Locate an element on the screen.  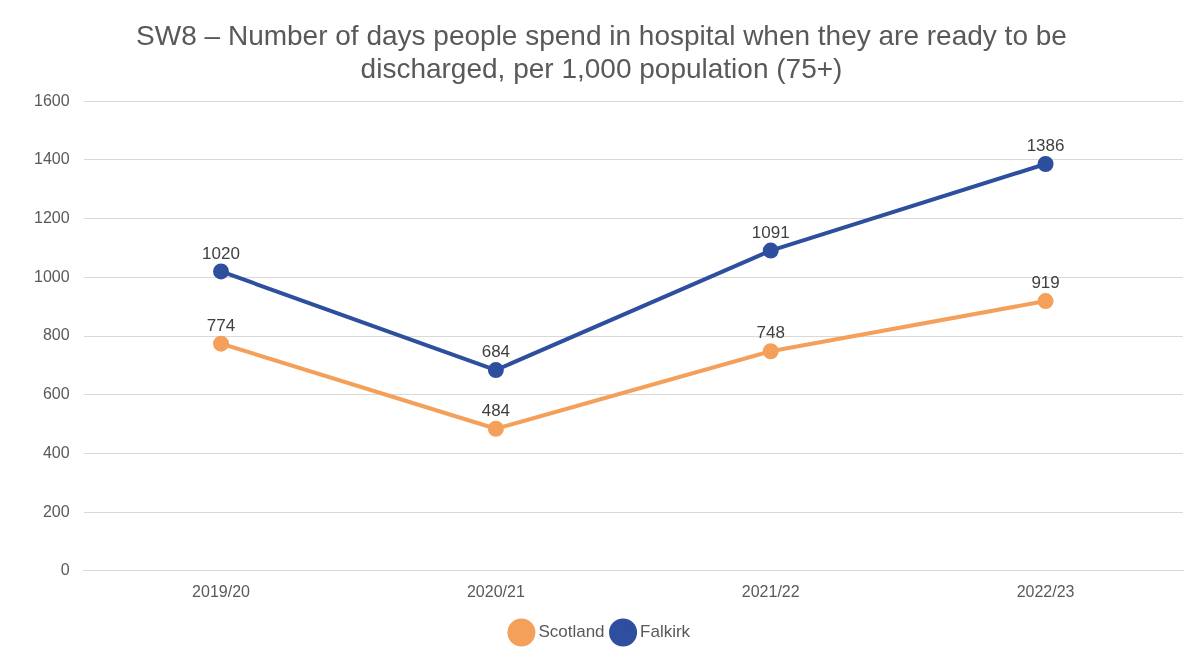
data-label: 1020 is located at coordinates (221, 253).